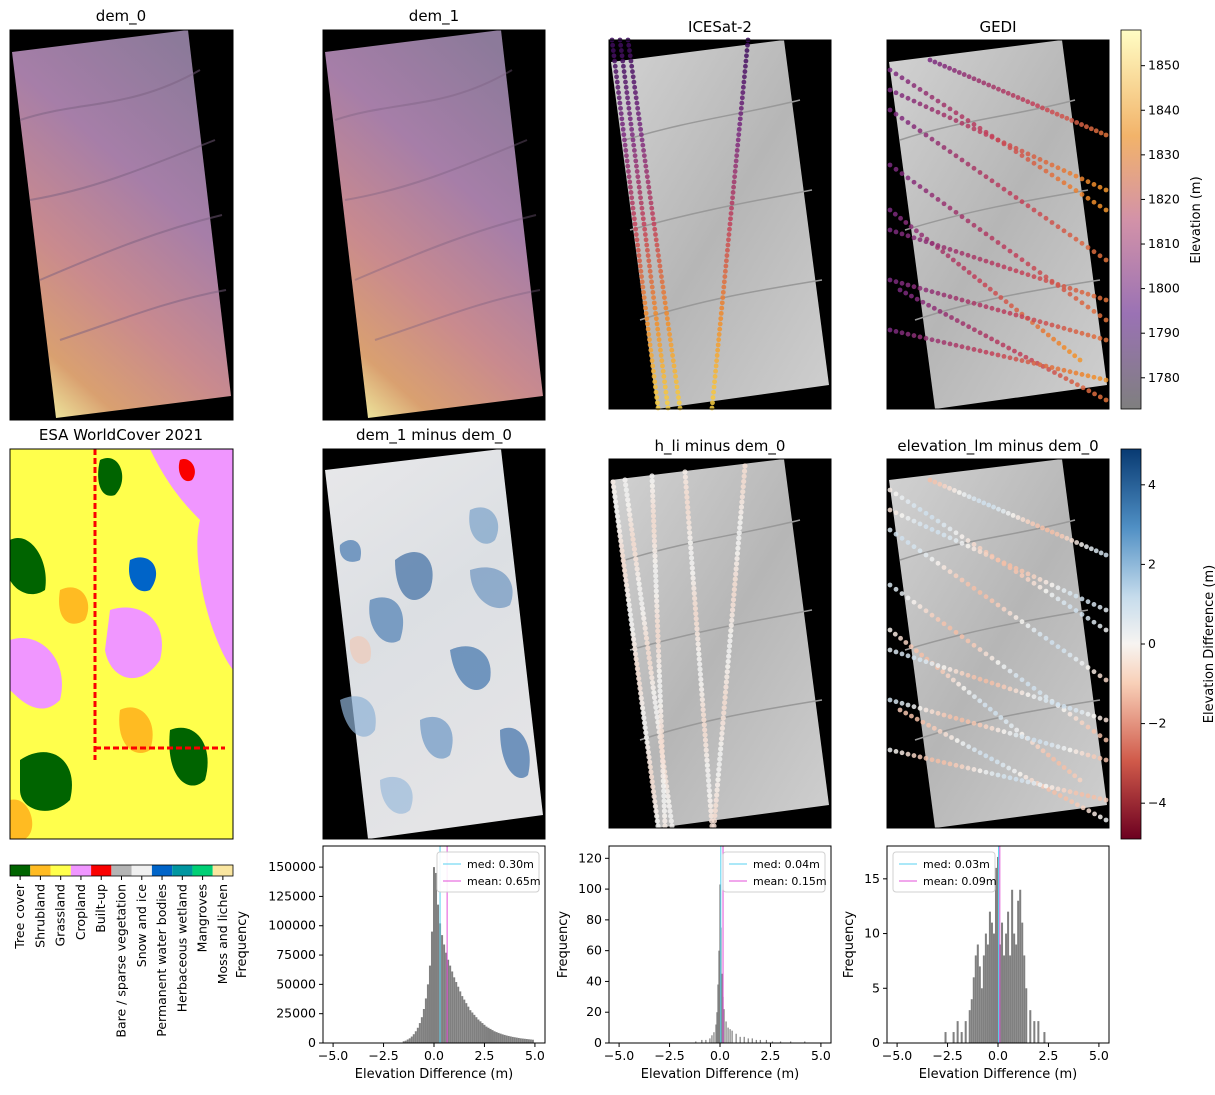 The width and height of the screenshot is (1215, 1095). I want to click on y-tick-label: 20, so click(594, 1011).